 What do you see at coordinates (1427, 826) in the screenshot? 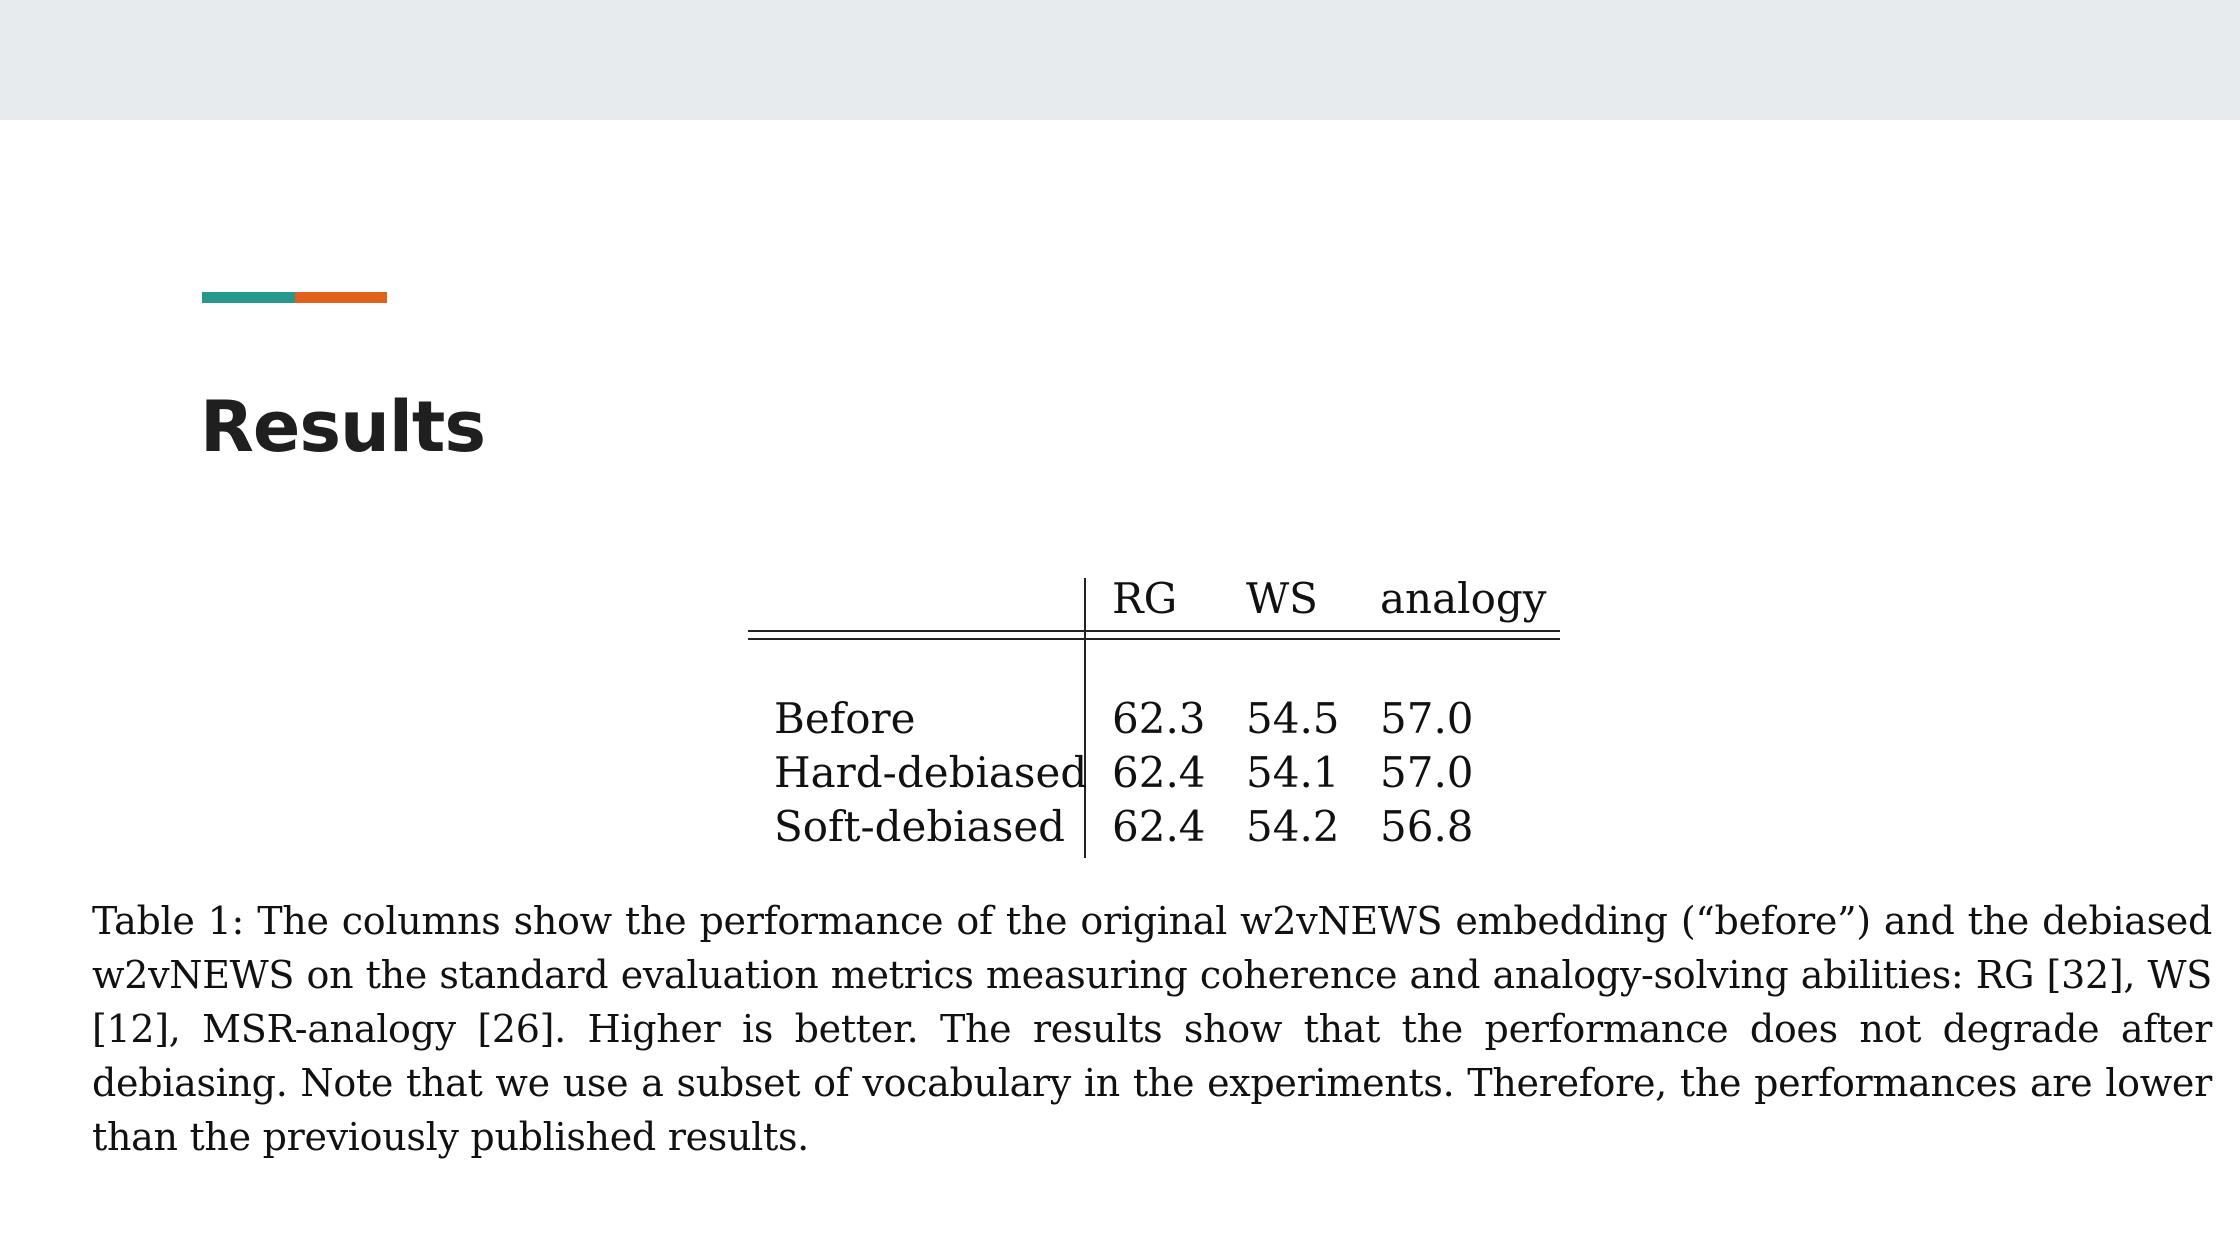
I see `table-cell: 56.8` at bounding box center [1427, 826].